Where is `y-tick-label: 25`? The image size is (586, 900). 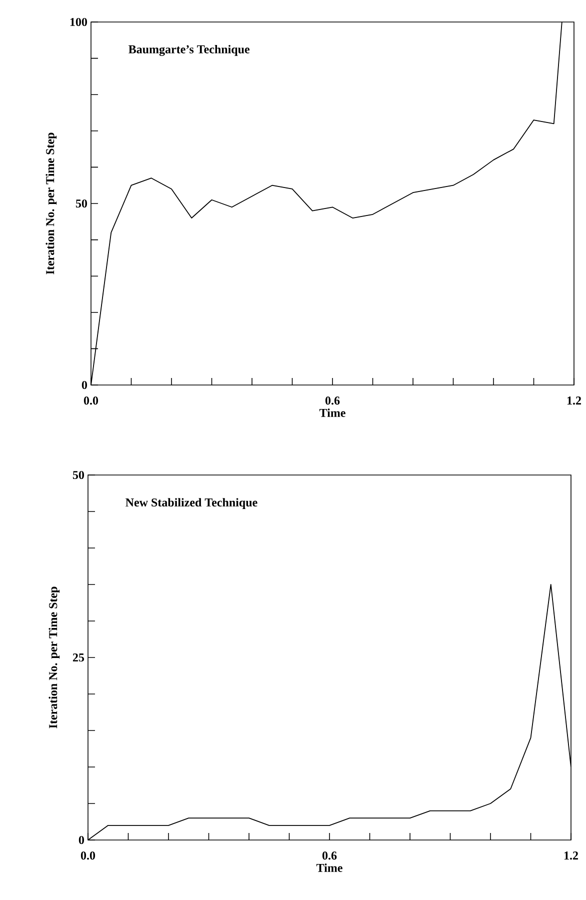
y-tick-label: 25 is located at coordinates (78, 657).